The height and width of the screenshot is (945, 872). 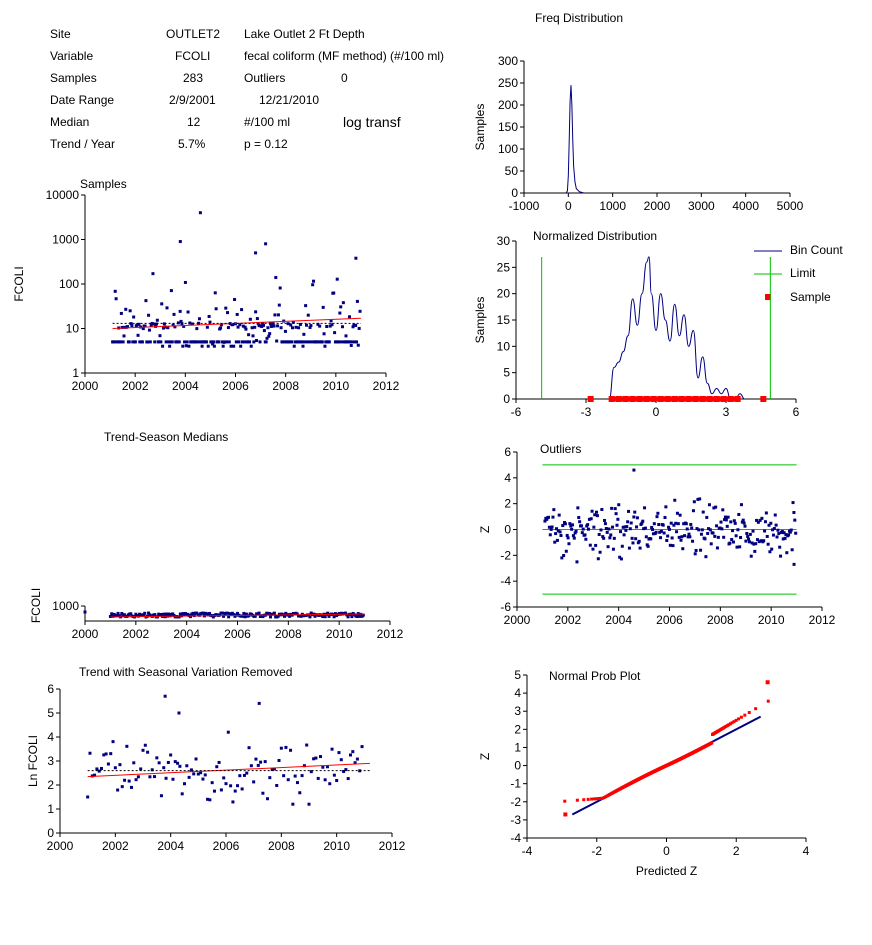 I want to click on probplot-y-tick-label: -1, so click(x=515, y=784).